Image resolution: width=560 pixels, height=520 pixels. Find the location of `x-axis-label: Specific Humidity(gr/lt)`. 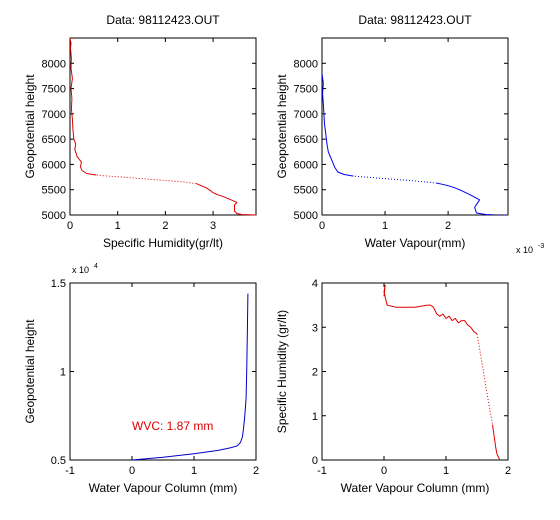

x-axis-label: Specific Humidity(gr/lt) is located at coordinates (163, 243).